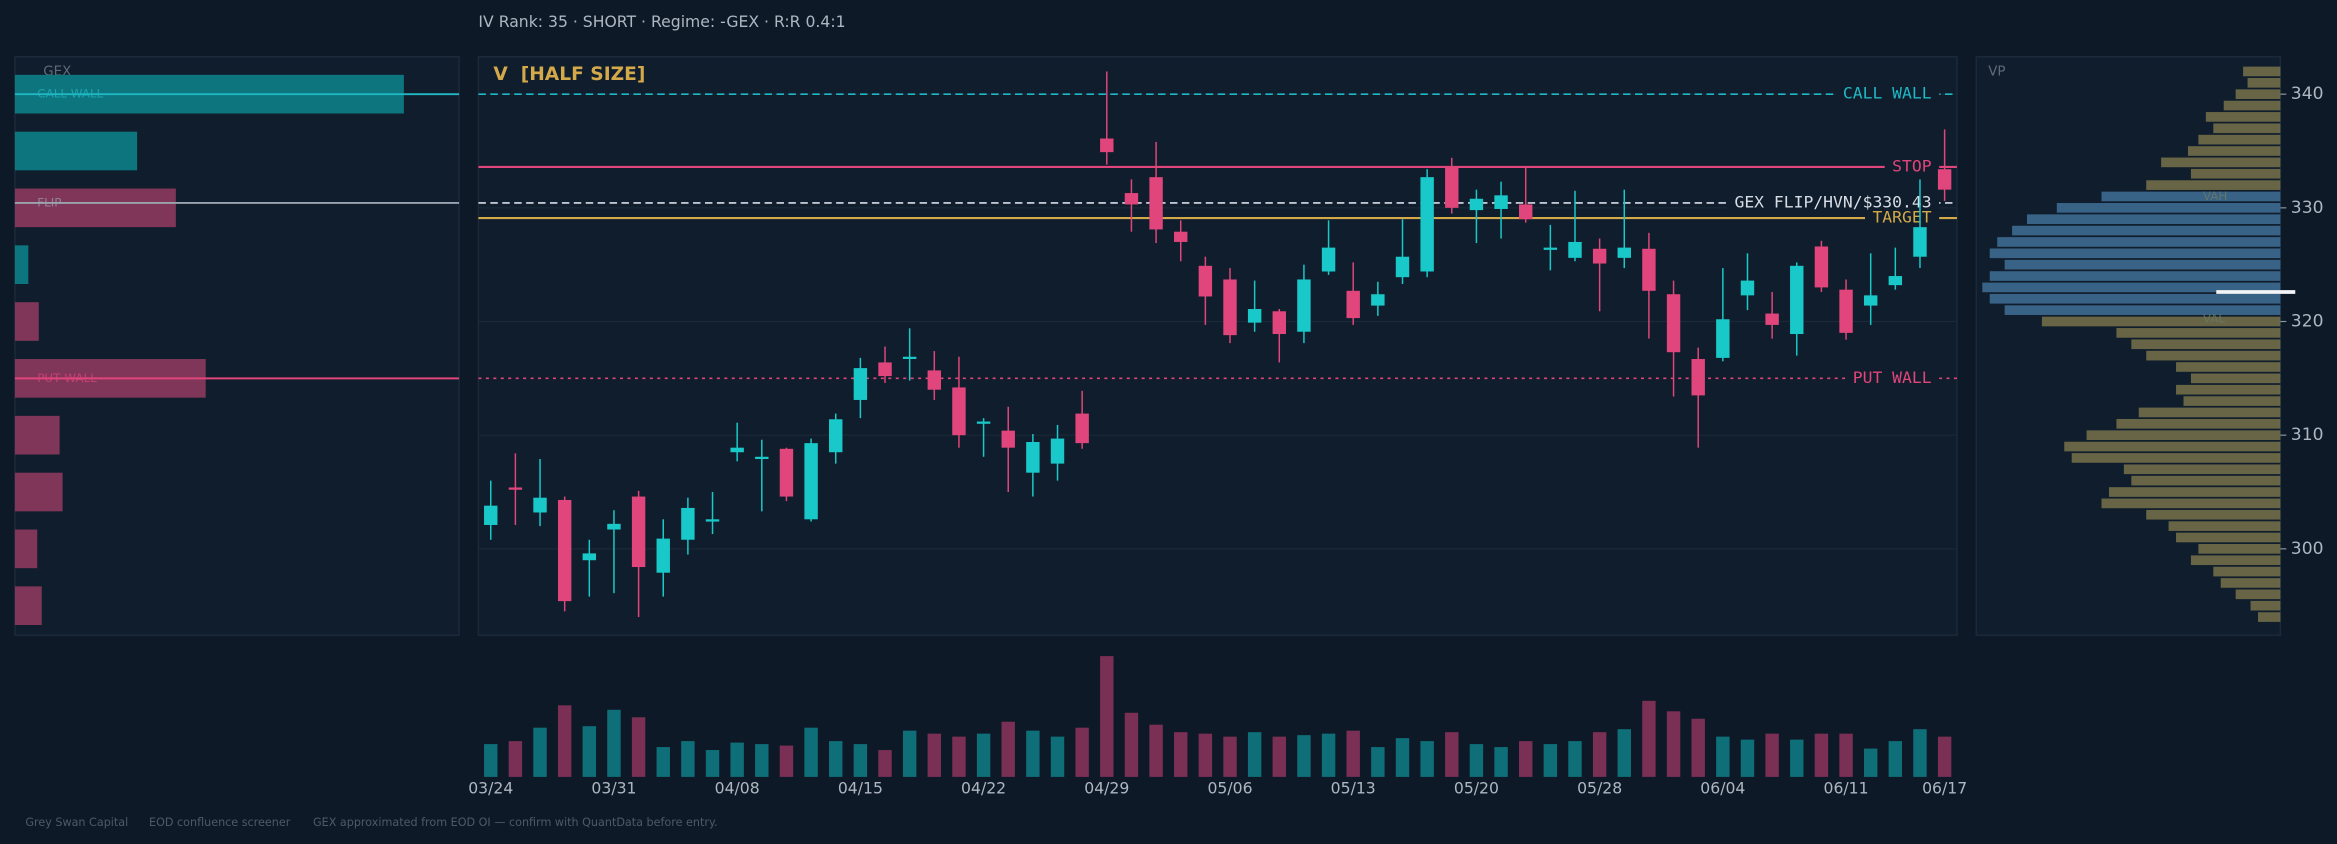  Describe the element at coordinates (1722, 787) in the screenshot. I see `x-tick-label: 06/04` at that location.